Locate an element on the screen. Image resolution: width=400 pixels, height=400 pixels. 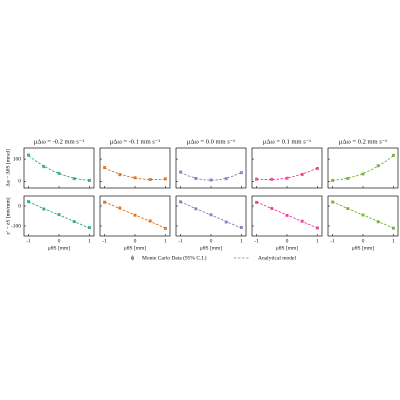
y-axis-label: Δφ − ΔθS [mrad] is located at coordinates (8, 168).